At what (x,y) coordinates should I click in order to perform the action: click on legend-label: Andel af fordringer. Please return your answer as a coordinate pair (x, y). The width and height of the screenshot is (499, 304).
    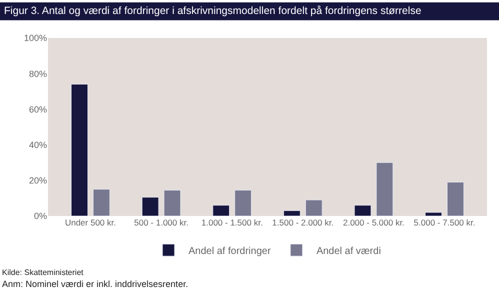
    Looking at the image, I should click on (230, 251).